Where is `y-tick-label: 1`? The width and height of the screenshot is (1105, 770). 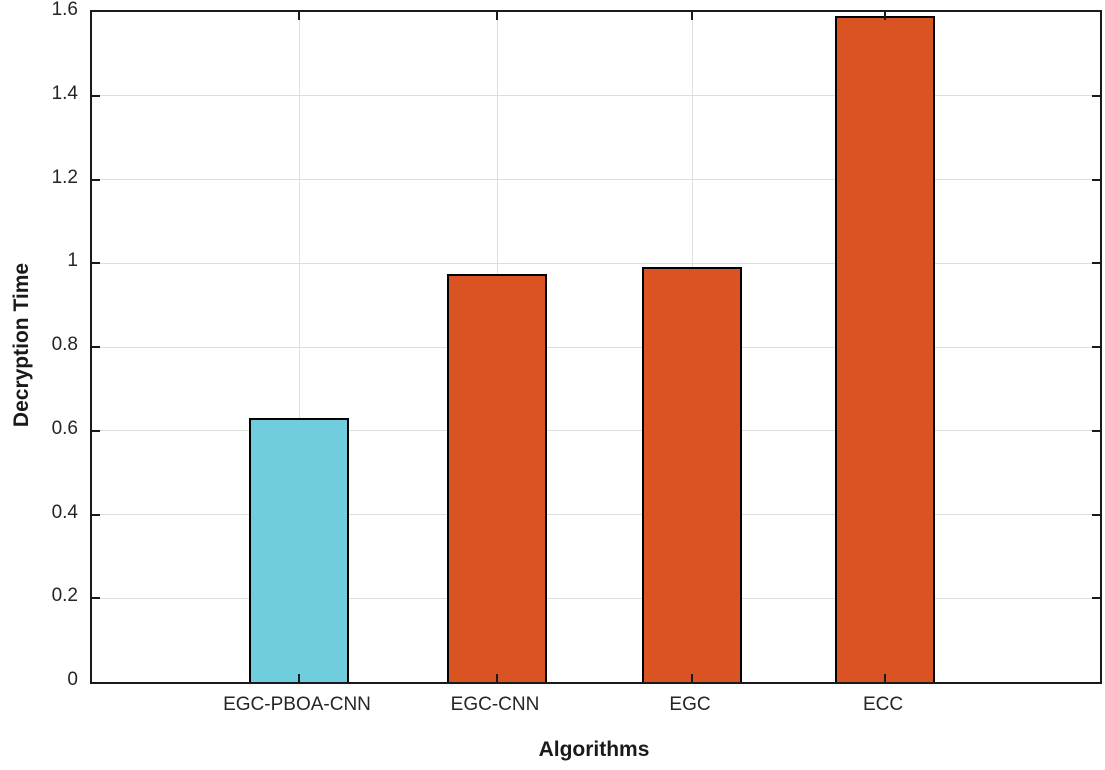 y-tick-label: 1 is located at coordinates (72, 261).